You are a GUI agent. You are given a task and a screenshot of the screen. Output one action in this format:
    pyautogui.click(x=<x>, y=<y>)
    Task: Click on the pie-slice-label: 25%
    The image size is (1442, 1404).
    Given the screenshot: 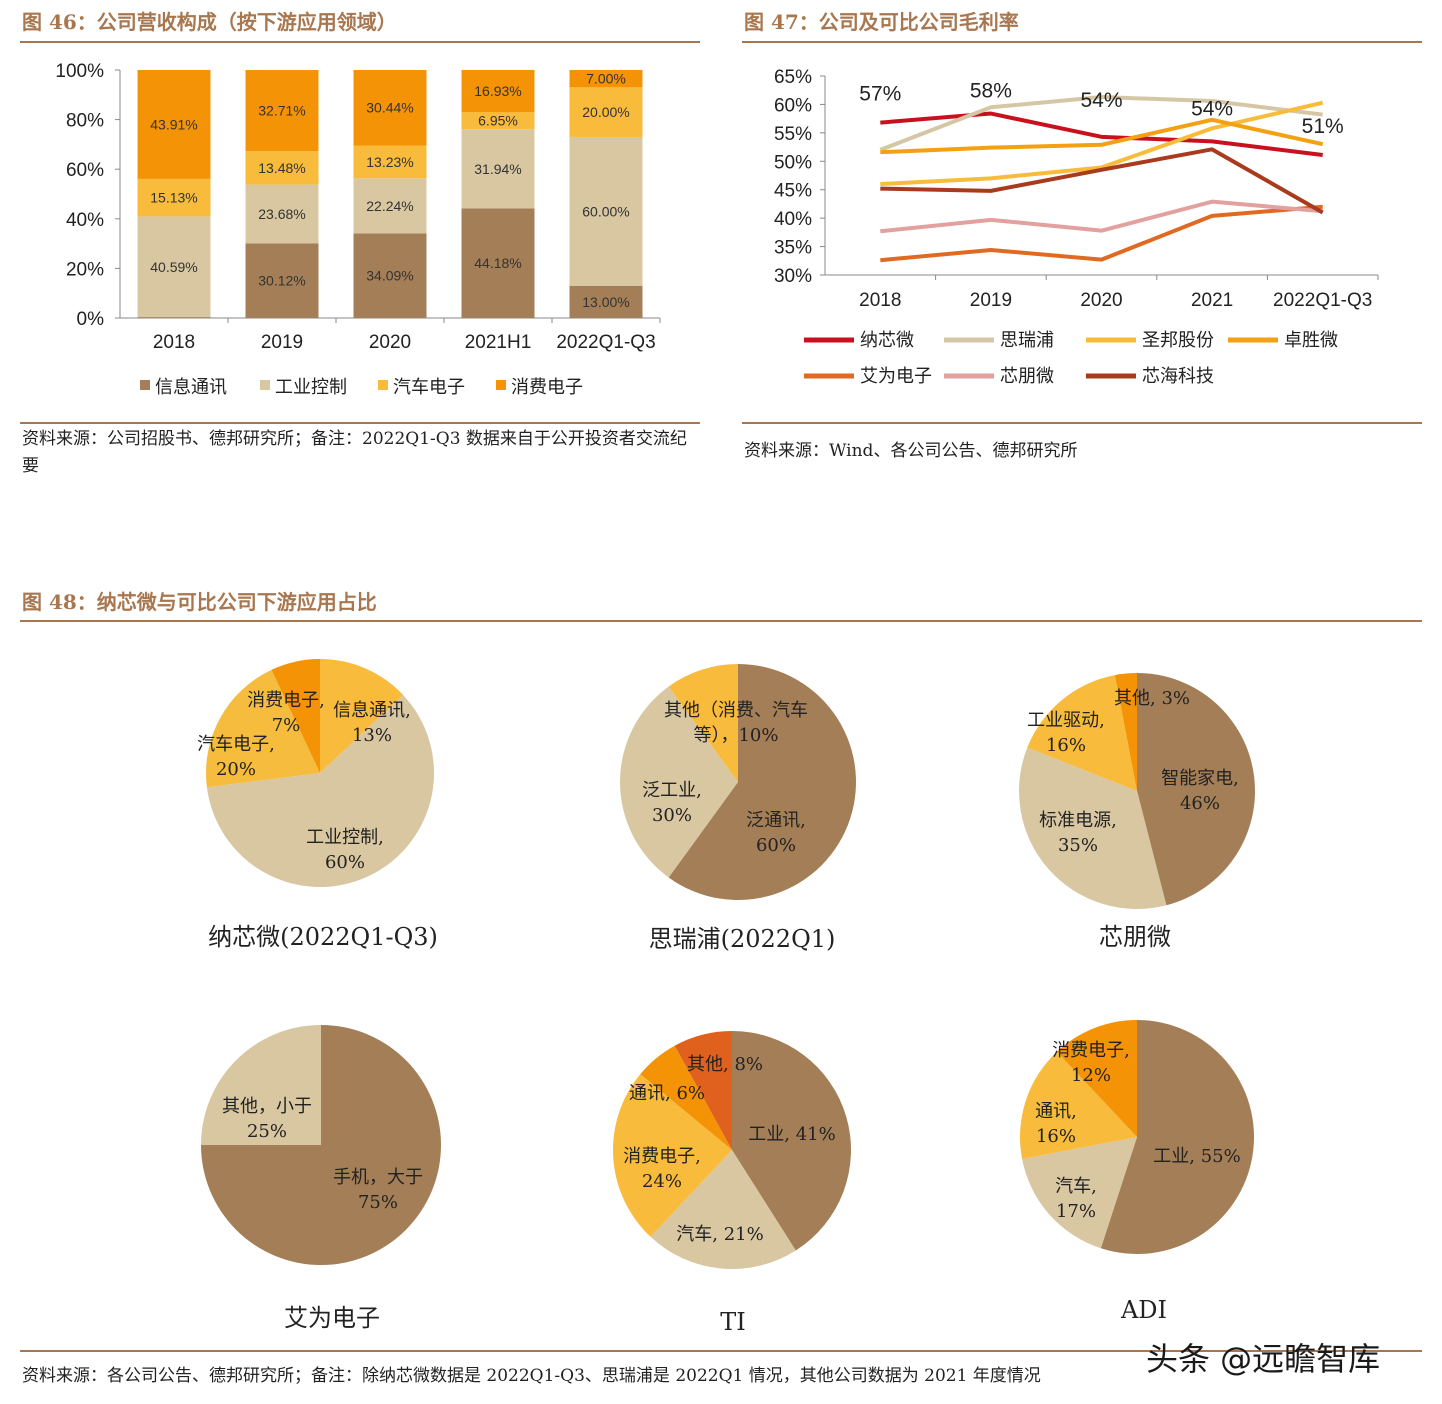 What is the action you would take?
    pyautogui.click(x=267, y=1131)
    